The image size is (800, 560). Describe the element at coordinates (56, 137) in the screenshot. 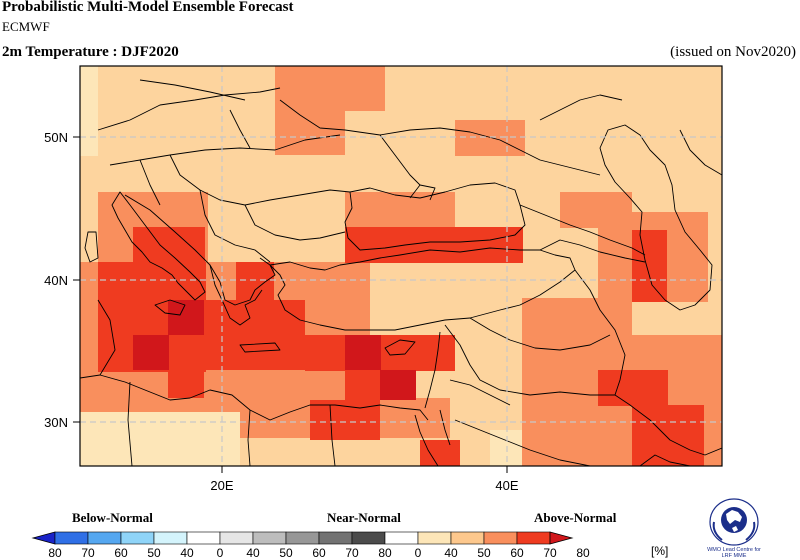

I see `lat-tick-50n: 50N` at that location.